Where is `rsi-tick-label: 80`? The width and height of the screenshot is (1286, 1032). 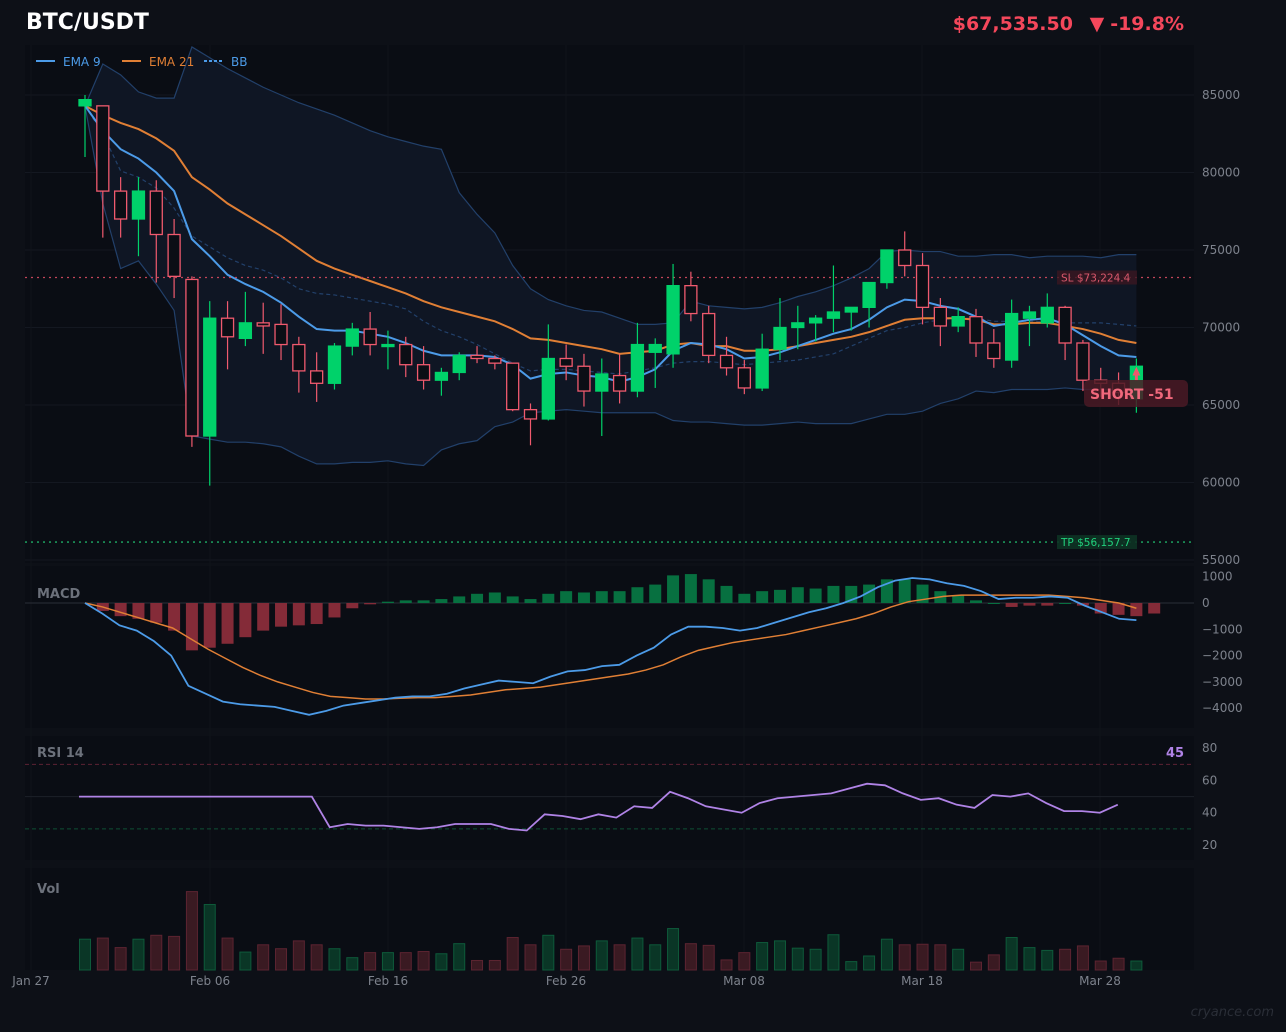 rsi-tick-label: 80 is located at coordinates (1209, 748).